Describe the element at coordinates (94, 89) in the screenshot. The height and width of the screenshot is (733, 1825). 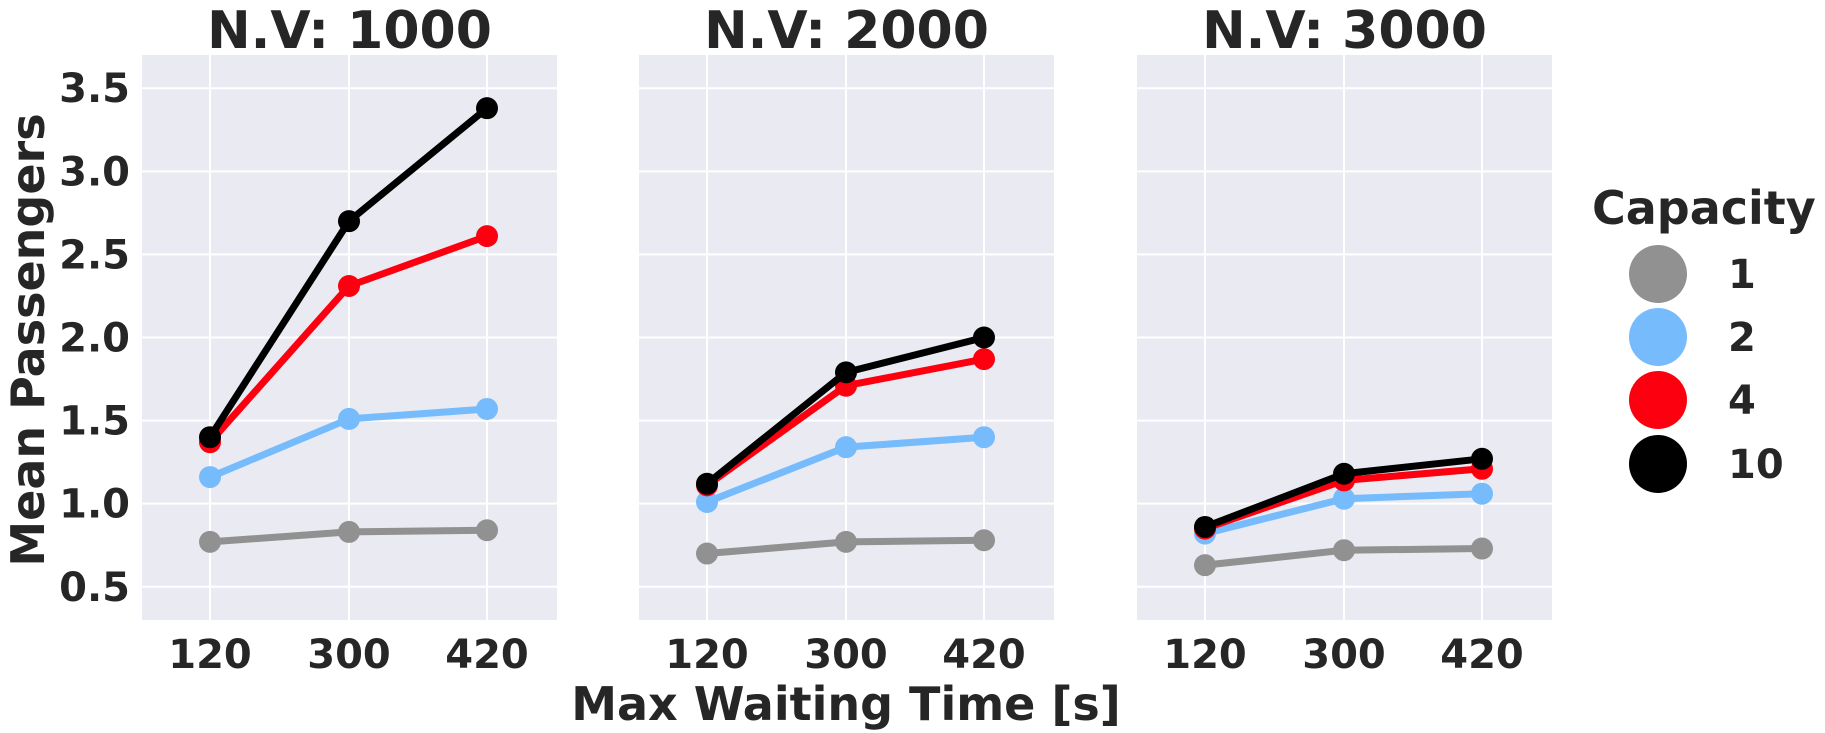
I see `y-tick-label: 3.5` at that location.